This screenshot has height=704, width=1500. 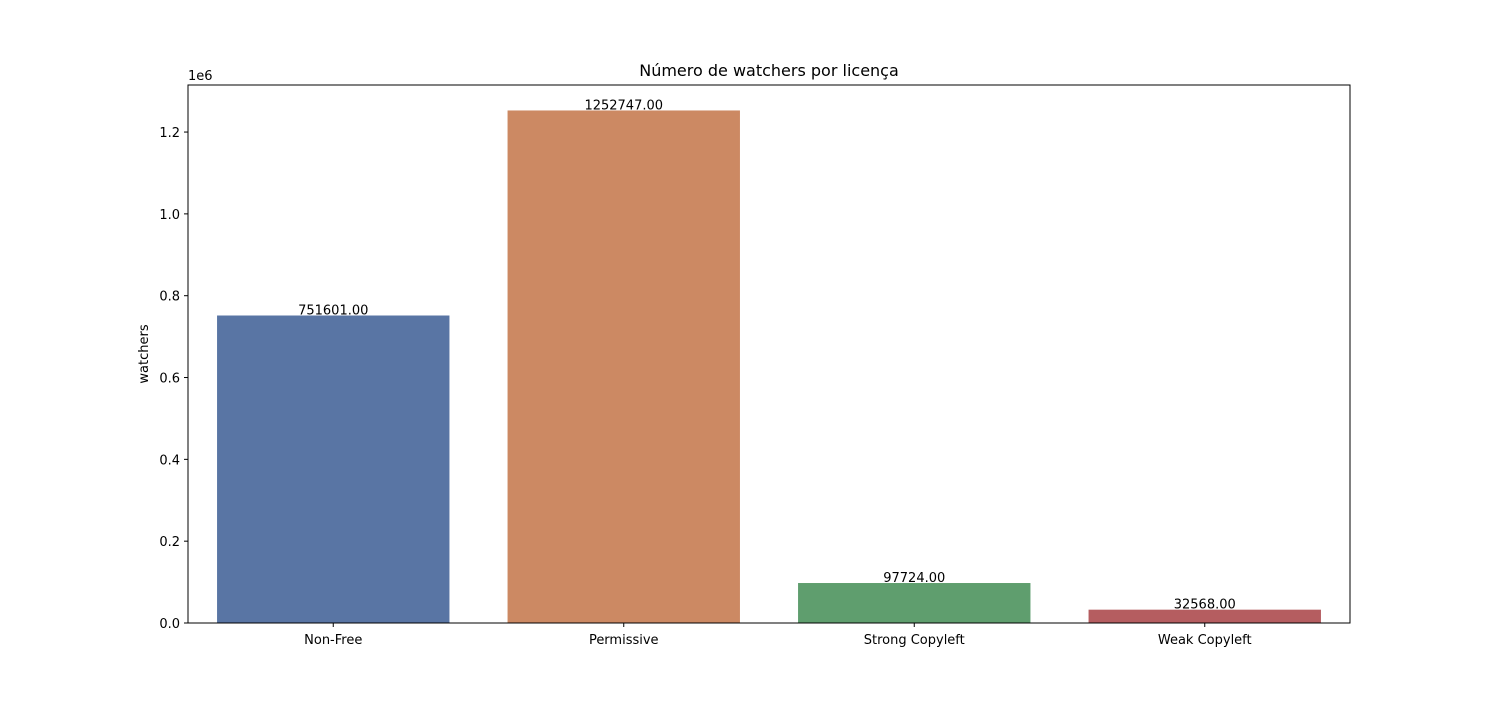 What do you see at coordinates (333, 469) in the screenshot?
I see `bar-non-free` at bounding box center [333, 469].